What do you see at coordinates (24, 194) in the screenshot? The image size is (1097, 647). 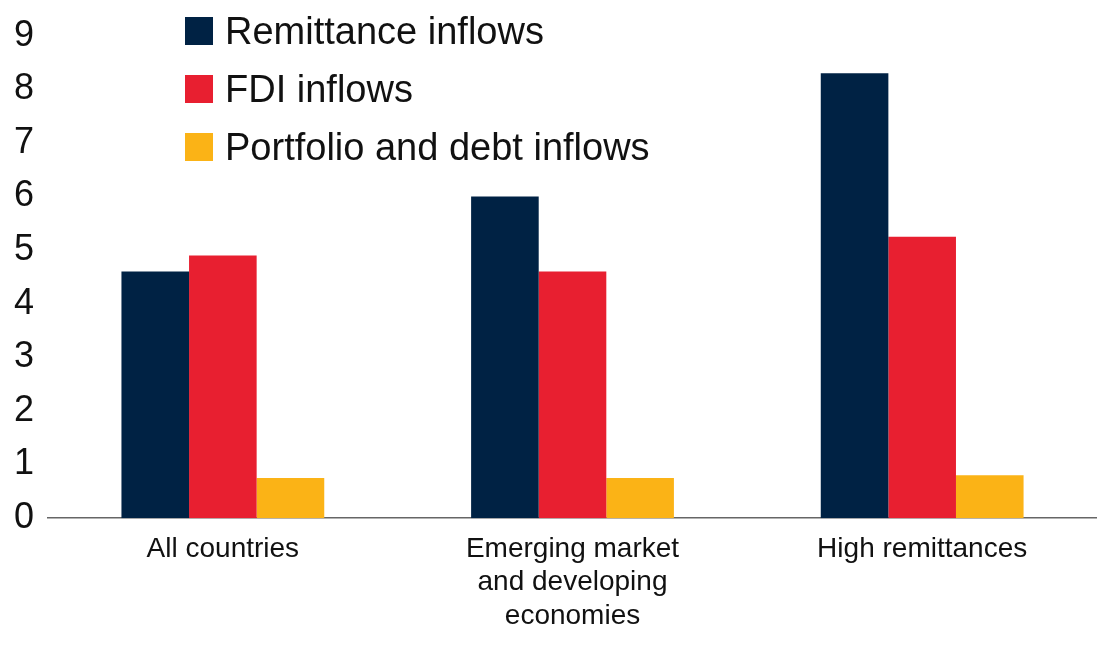 I see `y-tick-label: 6` at bounding box center [24, 194].